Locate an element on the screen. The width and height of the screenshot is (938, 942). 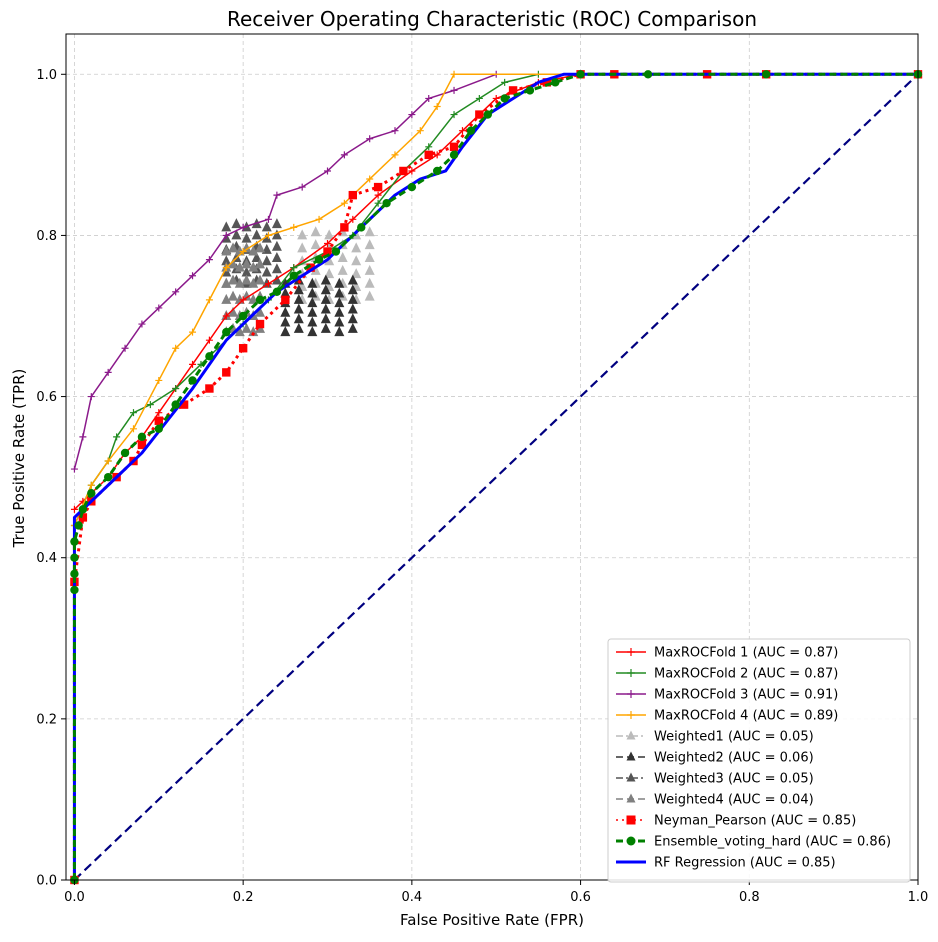
legend-label: RF Regression (AUC = 0.85) is located at coordinates (745, 863).